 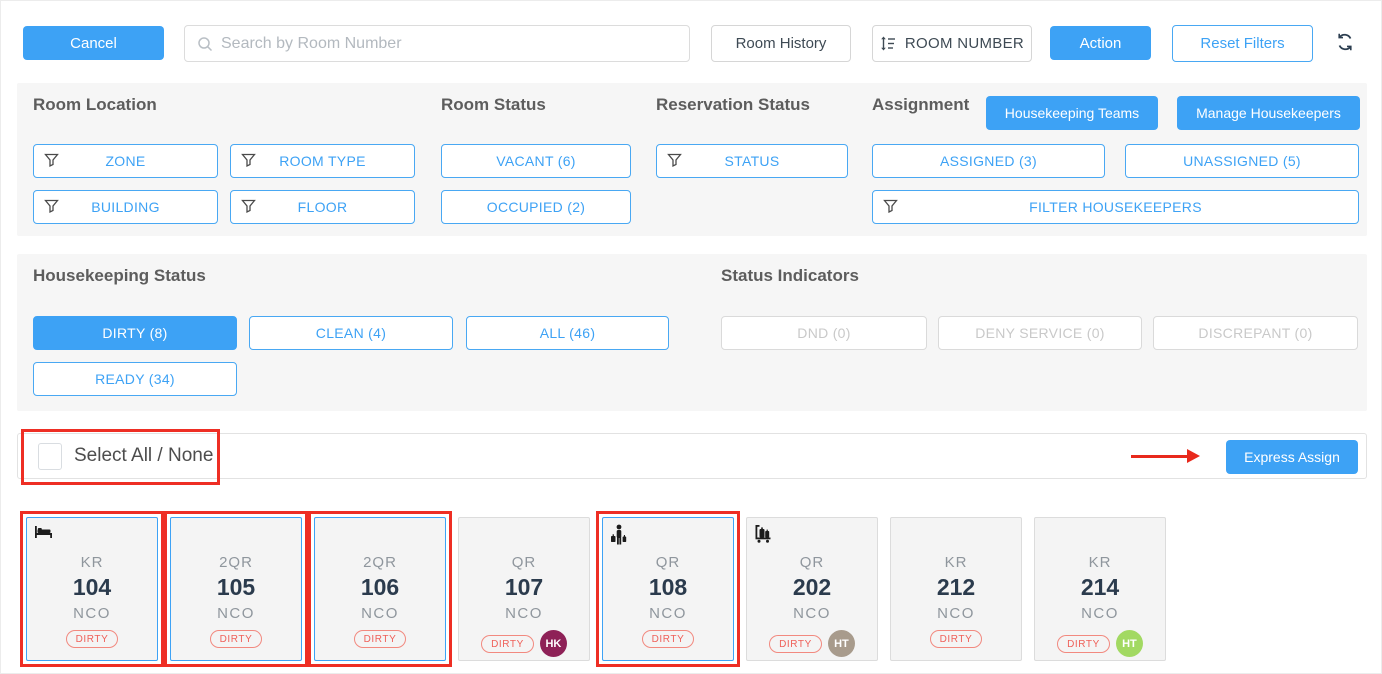 I want to click on select-all-label: Select All / None, so click(x=144, y=455).